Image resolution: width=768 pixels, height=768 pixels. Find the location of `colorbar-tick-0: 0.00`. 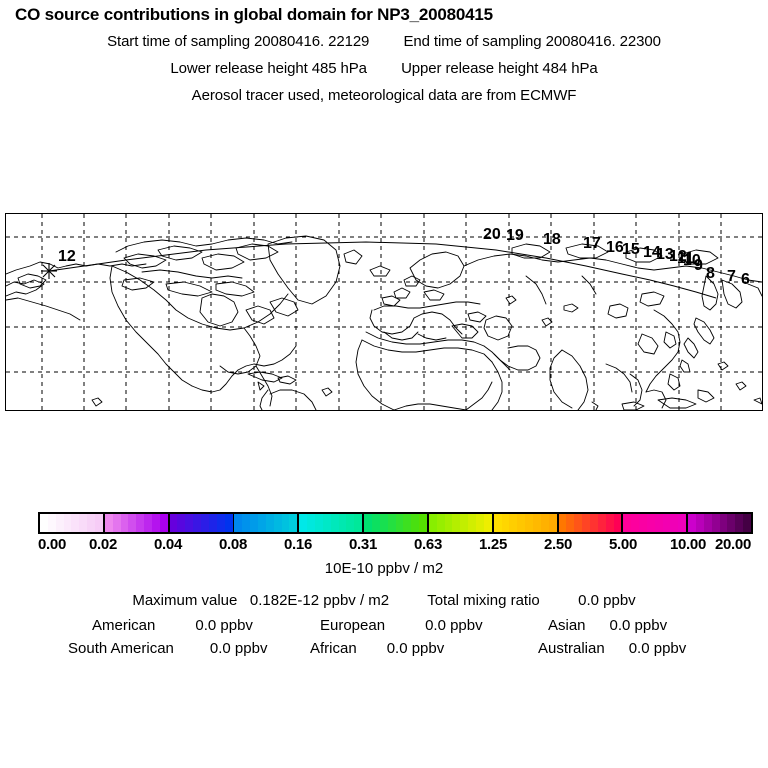

colorbar-tick-0: 0.00 is located at coordinates (52, 544).